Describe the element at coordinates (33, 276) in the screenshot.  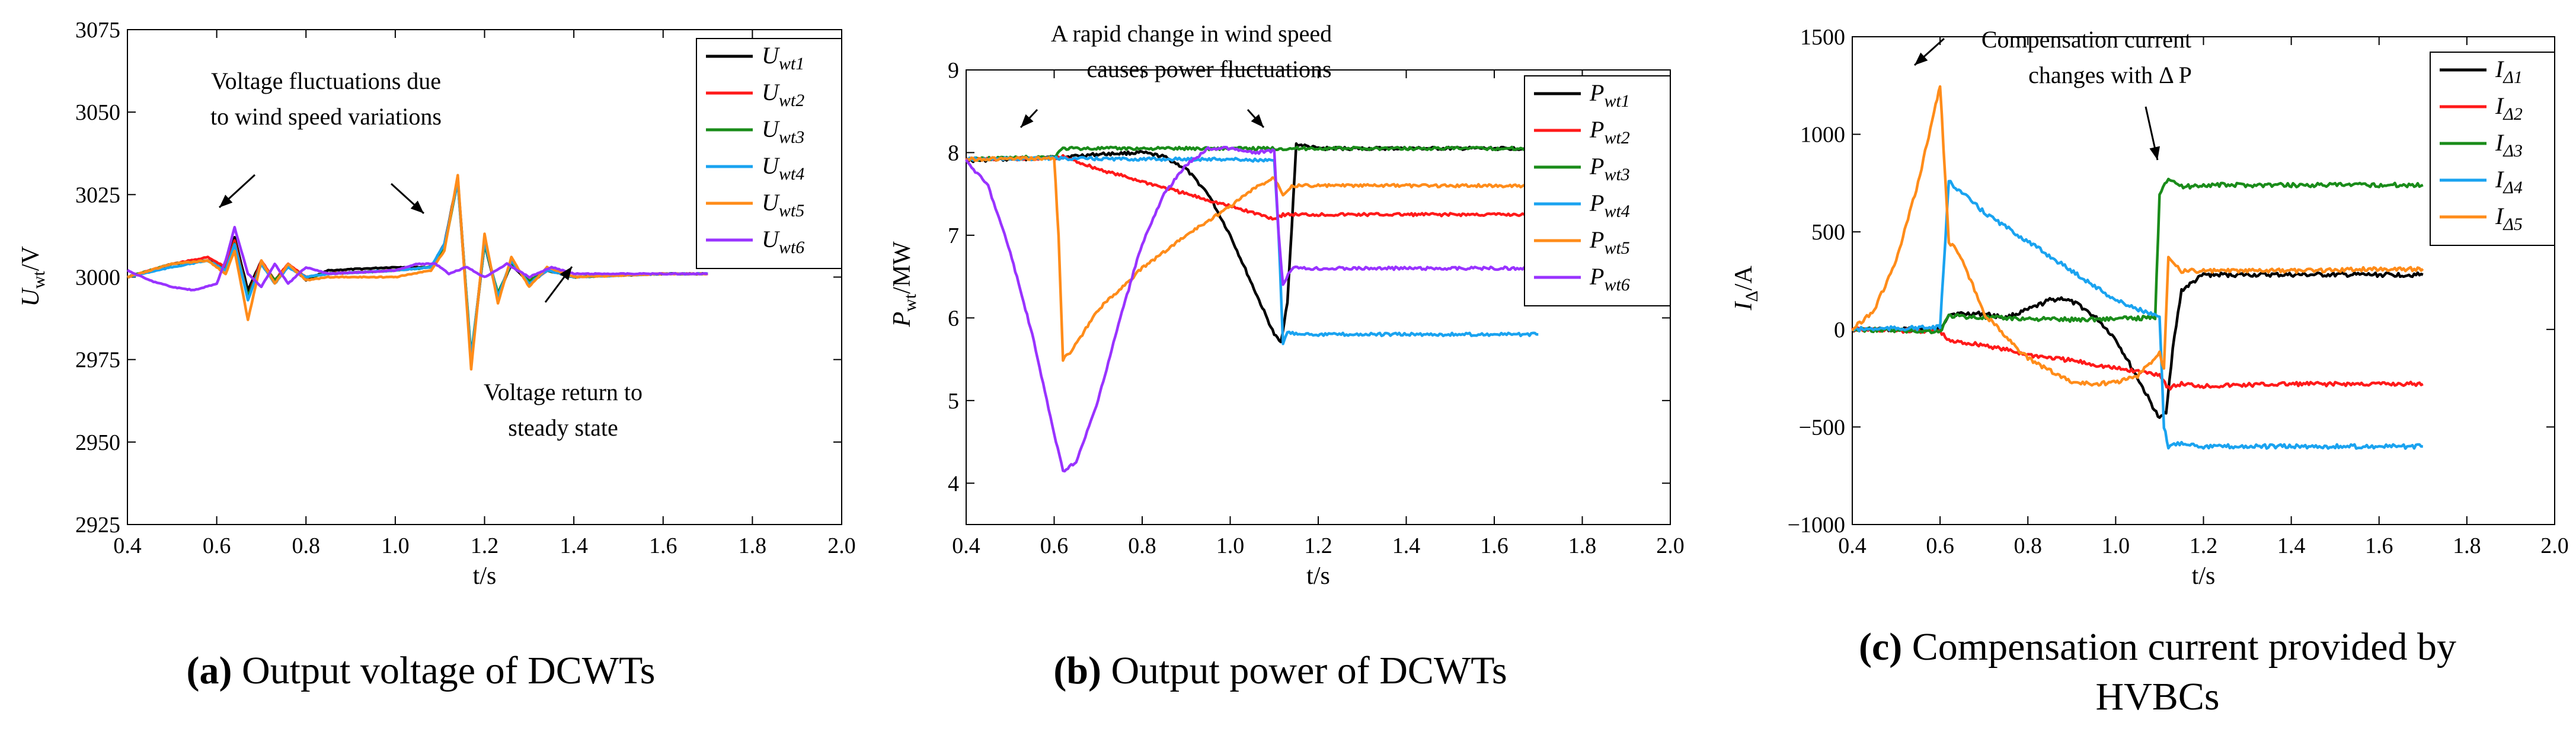
I see `y-axis-label: Uwt/V` at that location.